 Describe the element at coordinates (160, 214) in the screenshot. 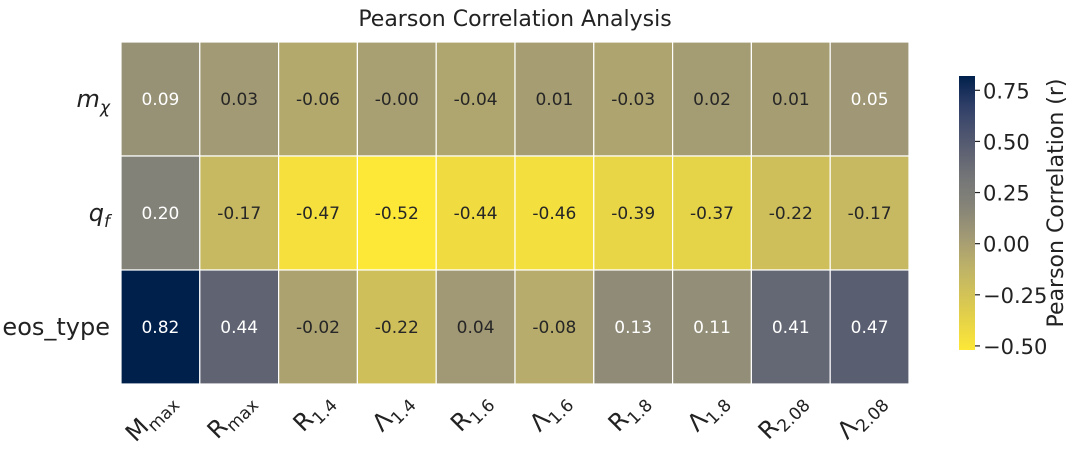

I see `cell-value-label: 0.20` at that location.